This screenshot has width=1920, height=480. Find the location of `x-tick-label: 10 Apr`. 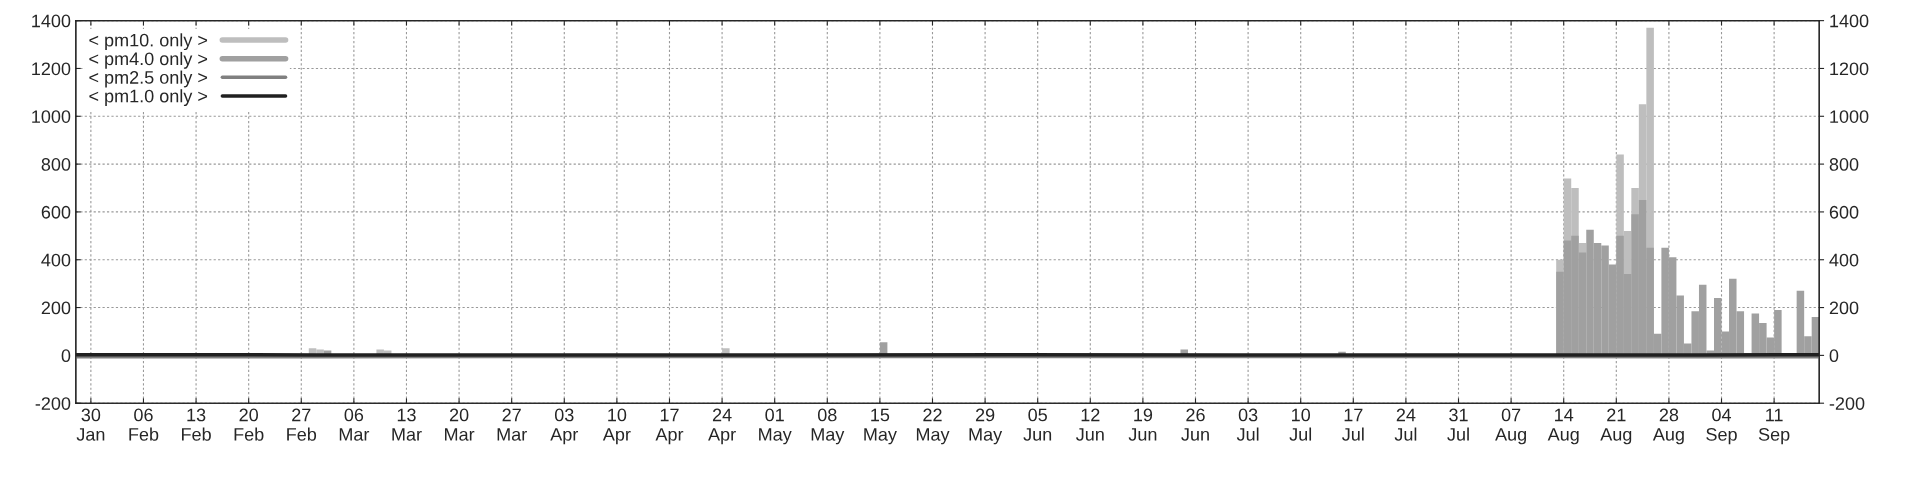

x-tick-label: 10 Apr is located at coordinates (616, 426).